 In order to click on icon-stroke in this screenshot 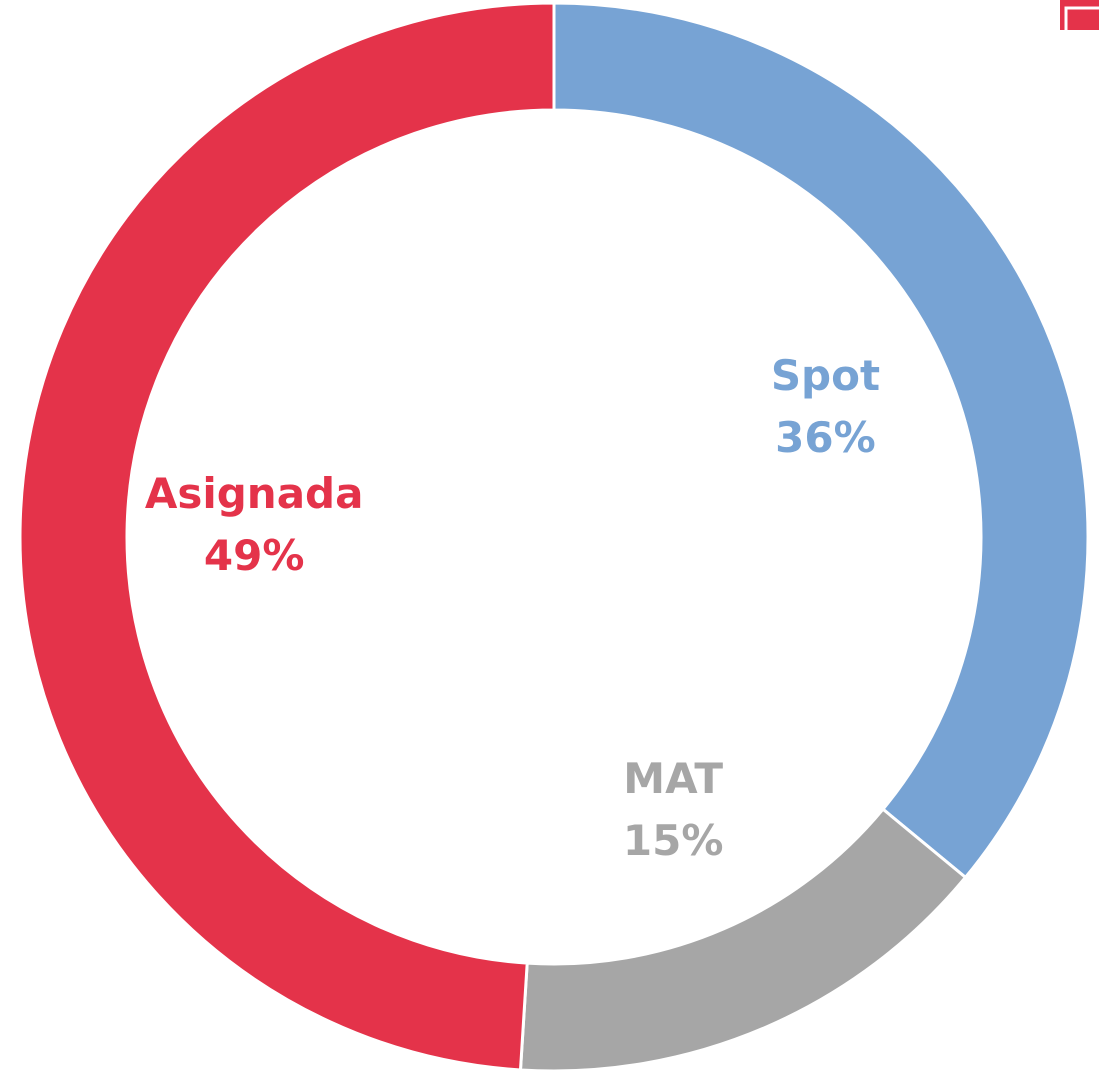, I will do `click(1081, 18)`.